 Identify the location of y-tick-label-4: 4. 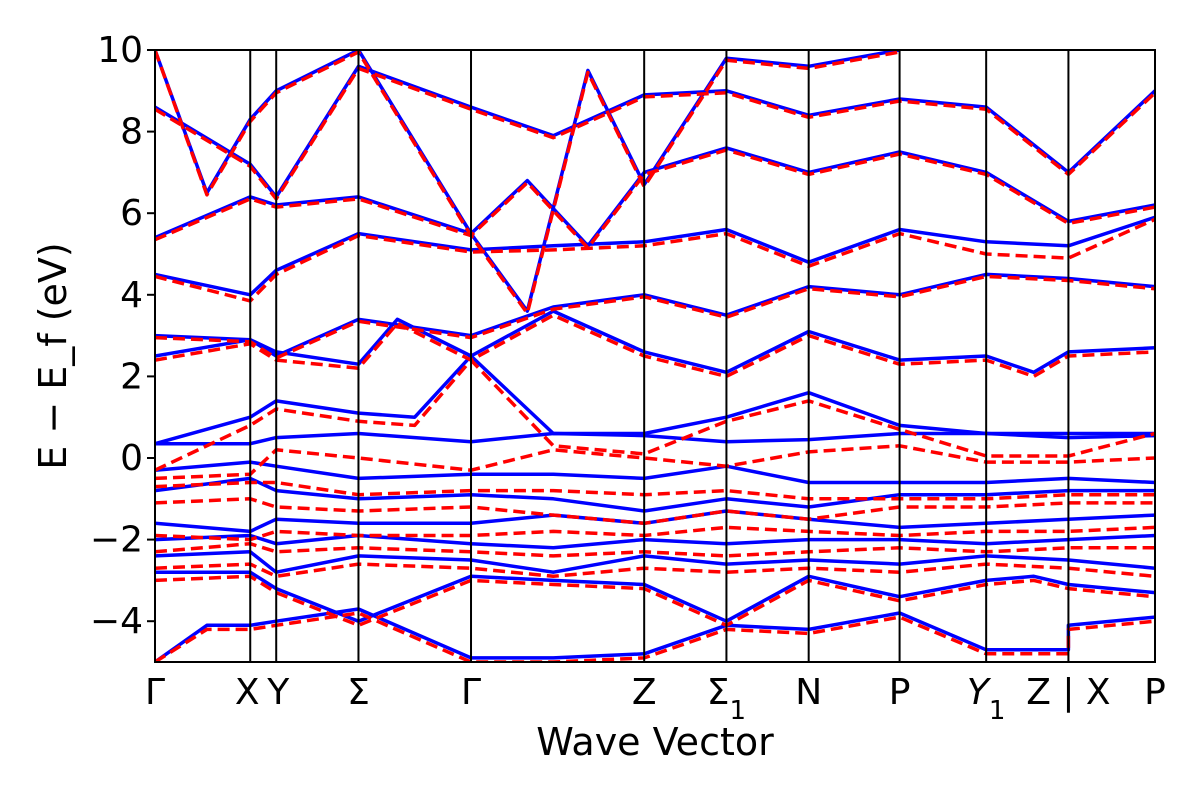
(131, 295).